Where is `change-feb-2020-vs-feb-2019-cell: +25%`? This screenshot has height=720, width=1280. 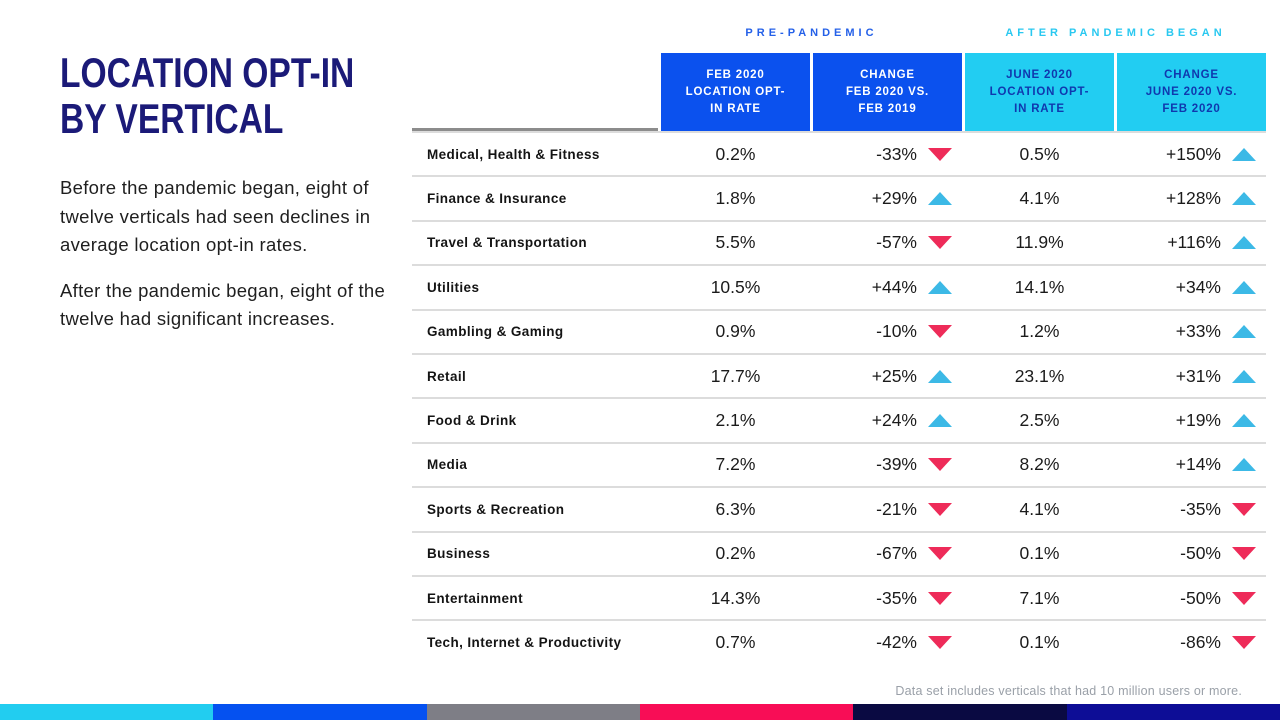
change-feb-2020-vs-feb-2019-cell: +25% is located at coordinates (887, 376).